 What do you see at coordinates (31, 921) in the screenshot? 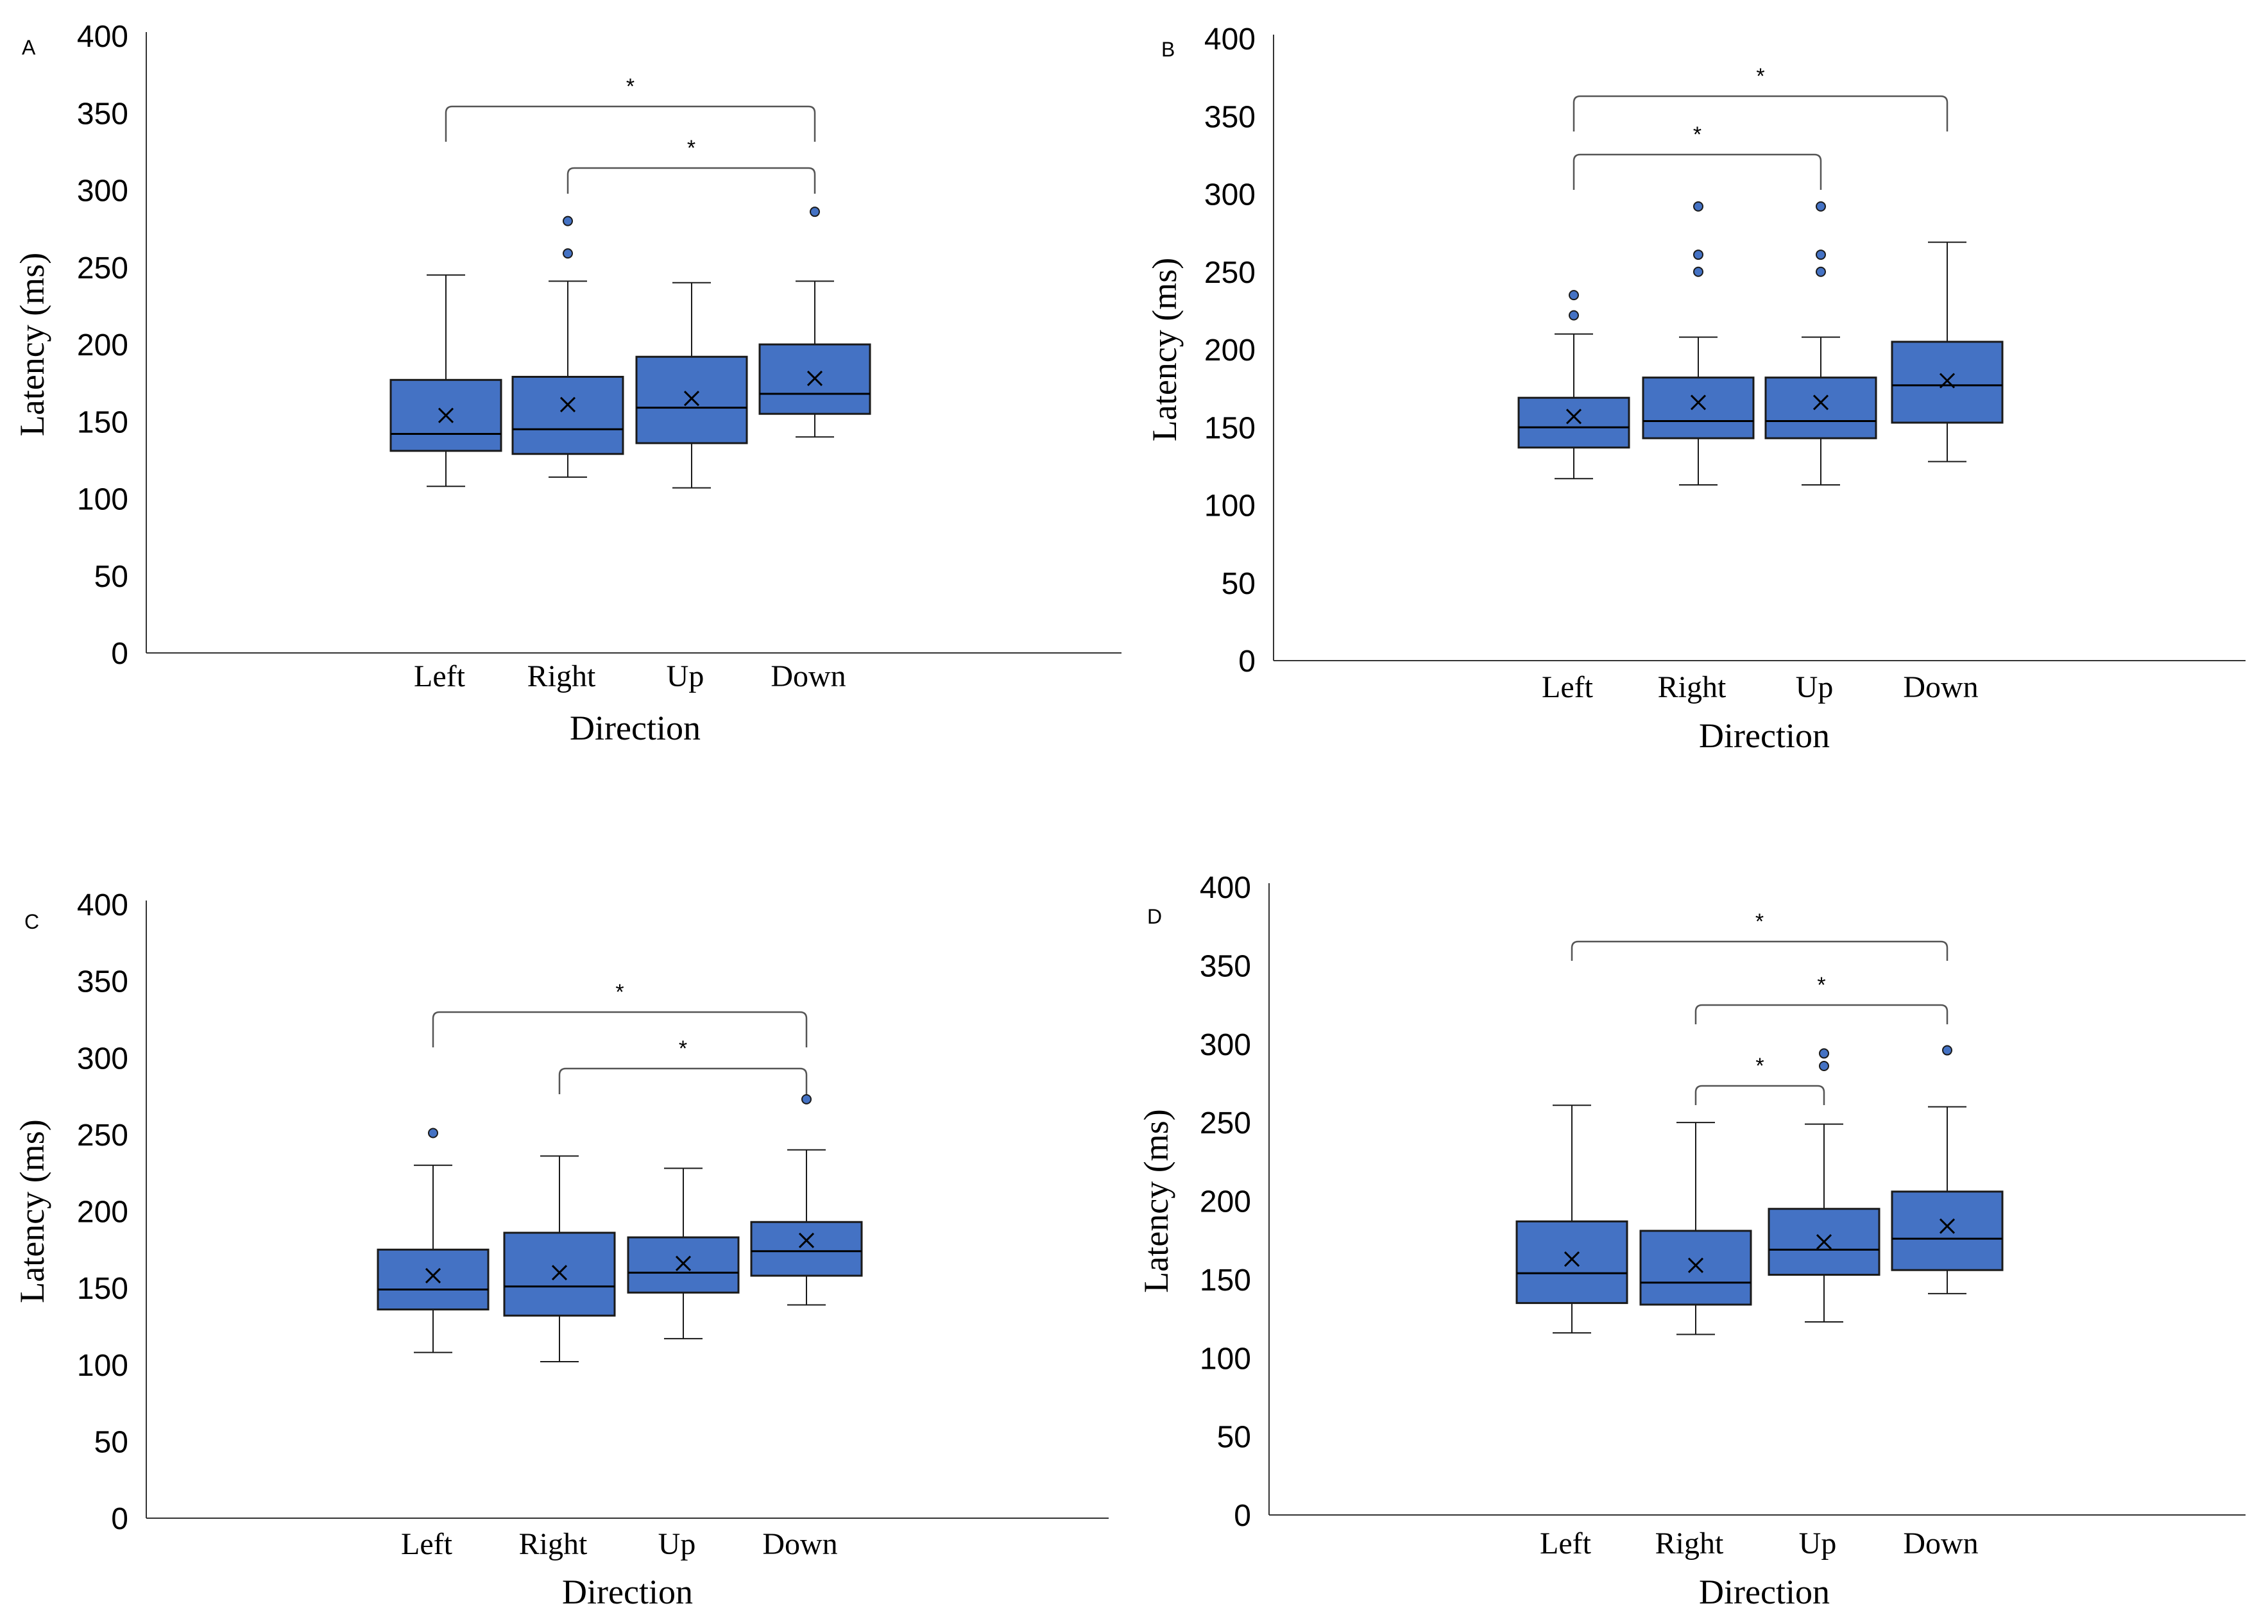
I see `panel-label: C` at bounding box center [31, 921].